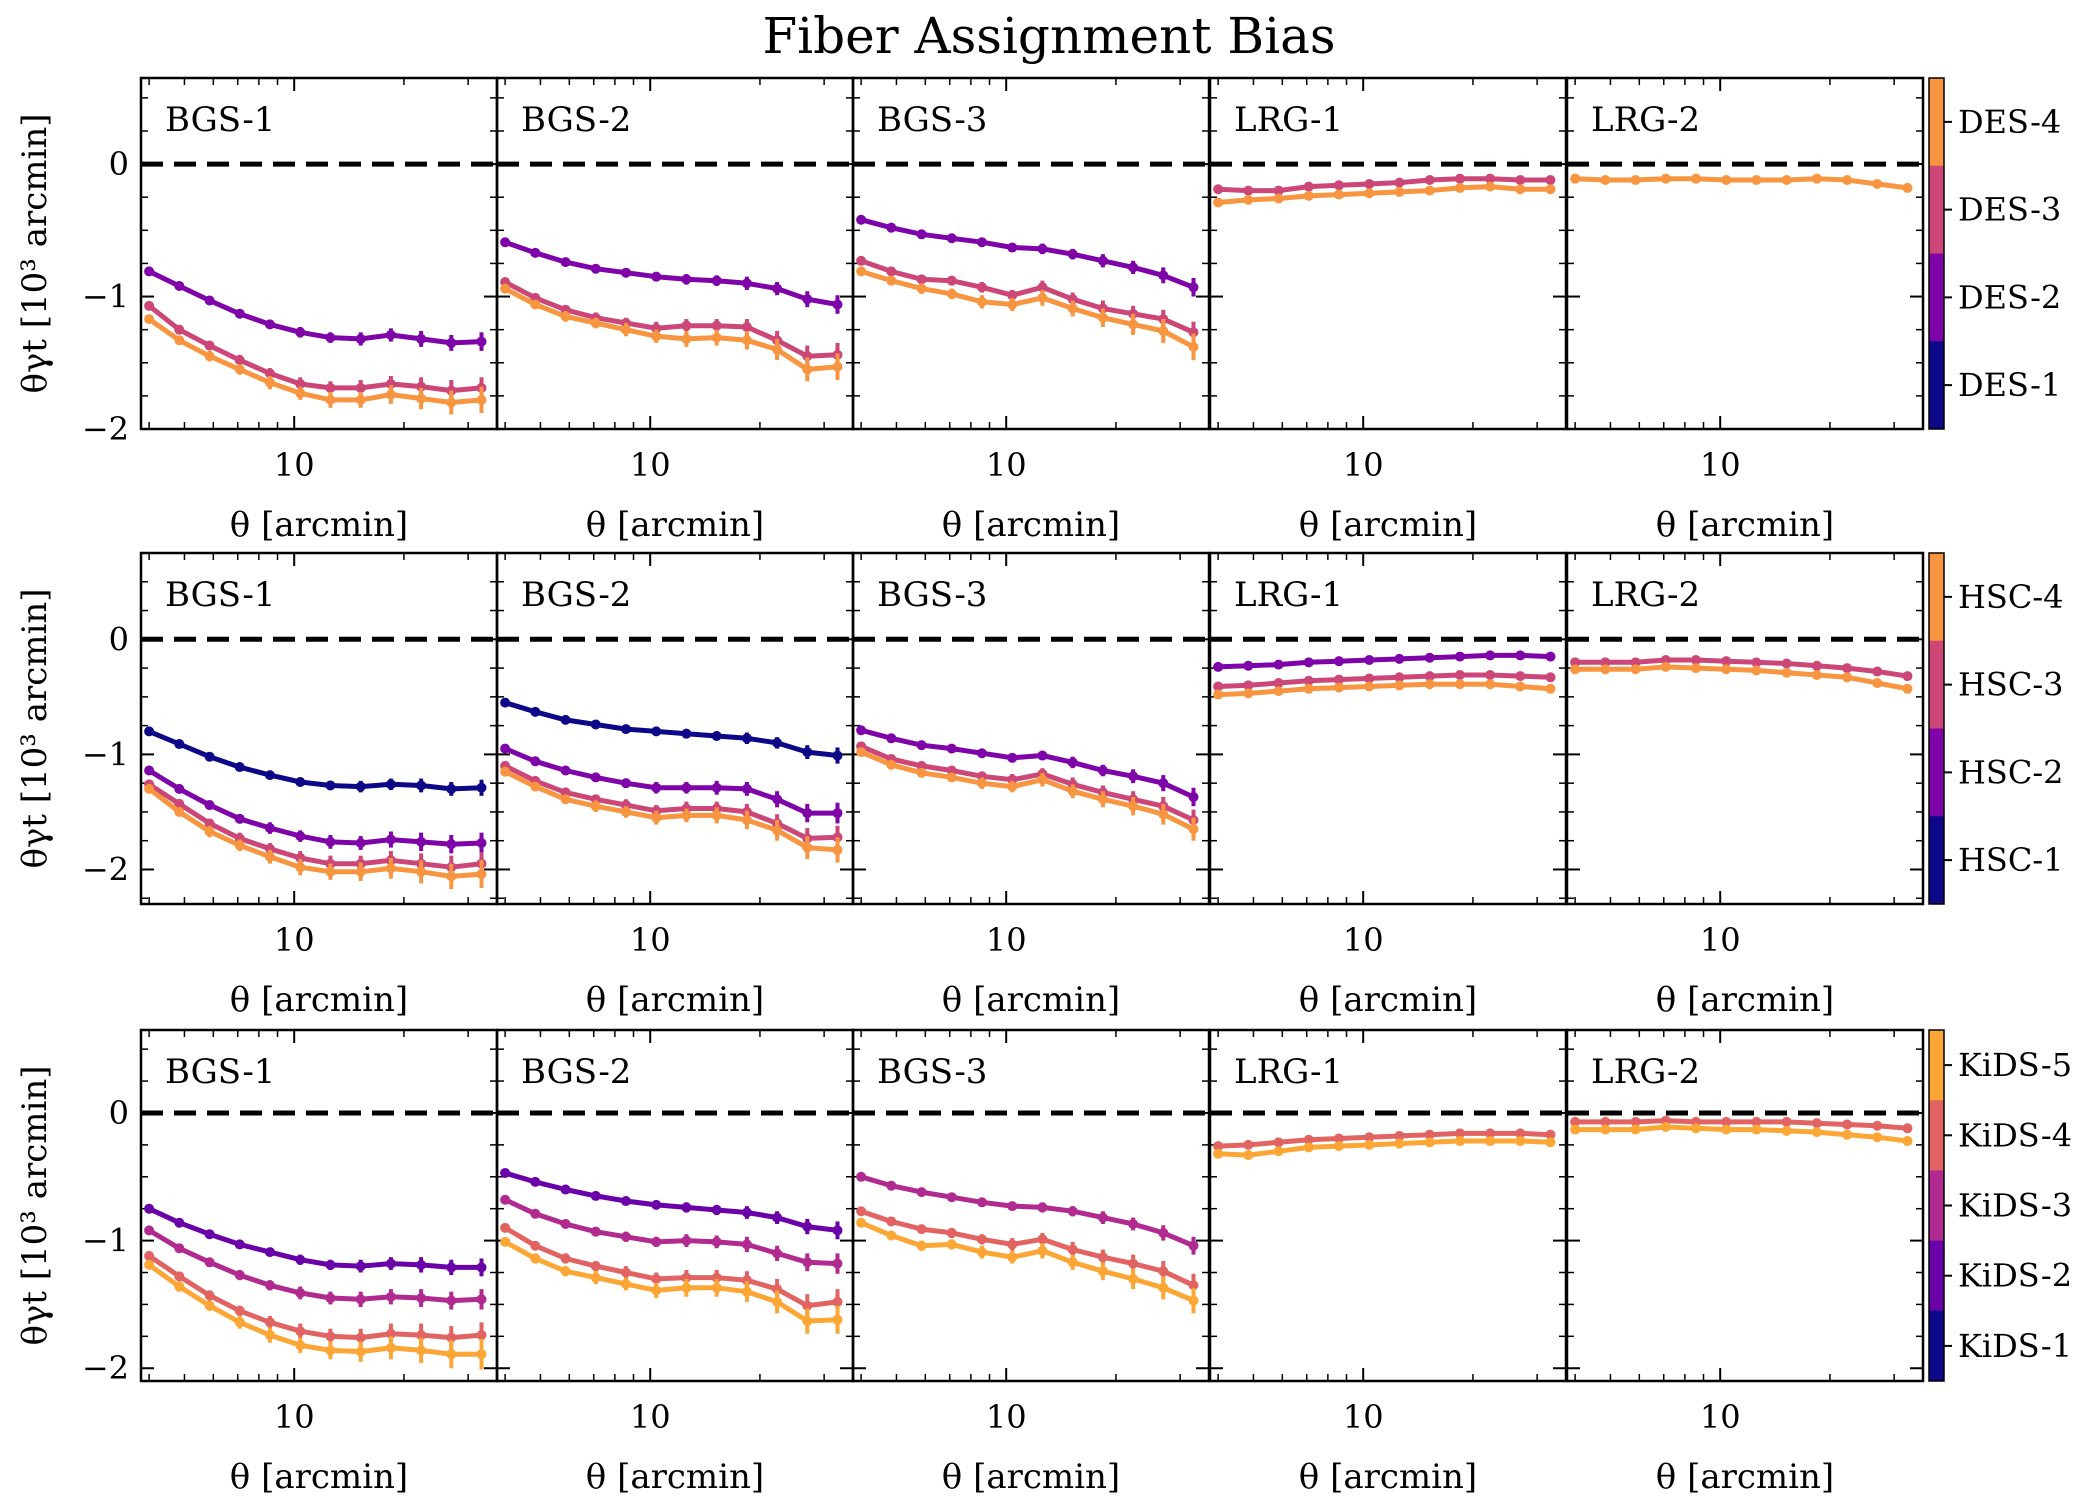 This screenshot has width=2100, height=1505. I want to click on panel-kids-bgs-1: 10 0 −1 −2 BGS-1 θ [arcmin], so click(290, 1262).